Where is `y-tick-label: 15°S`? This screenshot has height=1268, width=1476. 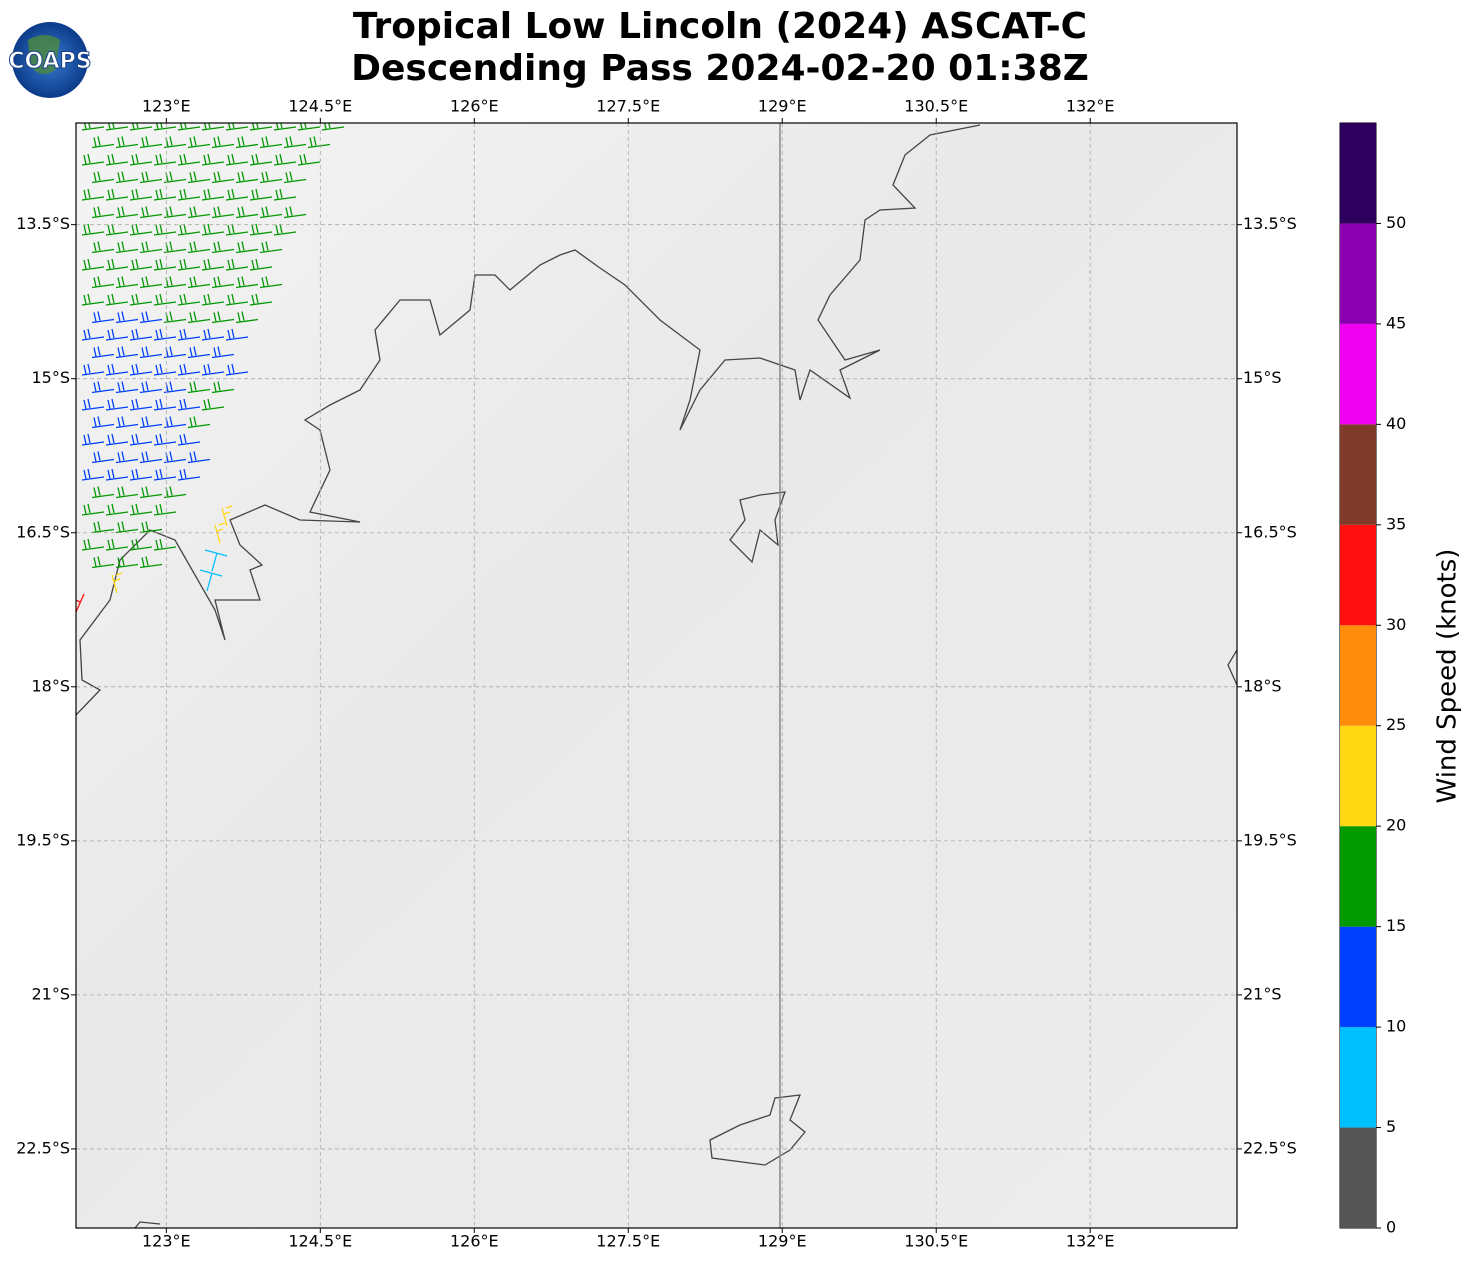 y-tick-label: 15°S is located at coordinates (1262, 377).